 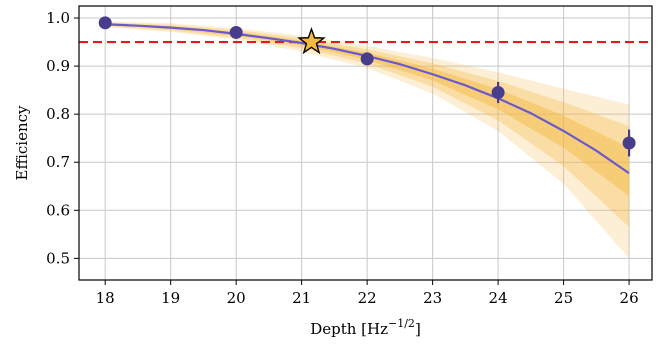 I want to click on x-tick-label: 26, so click(x=629, y=298).